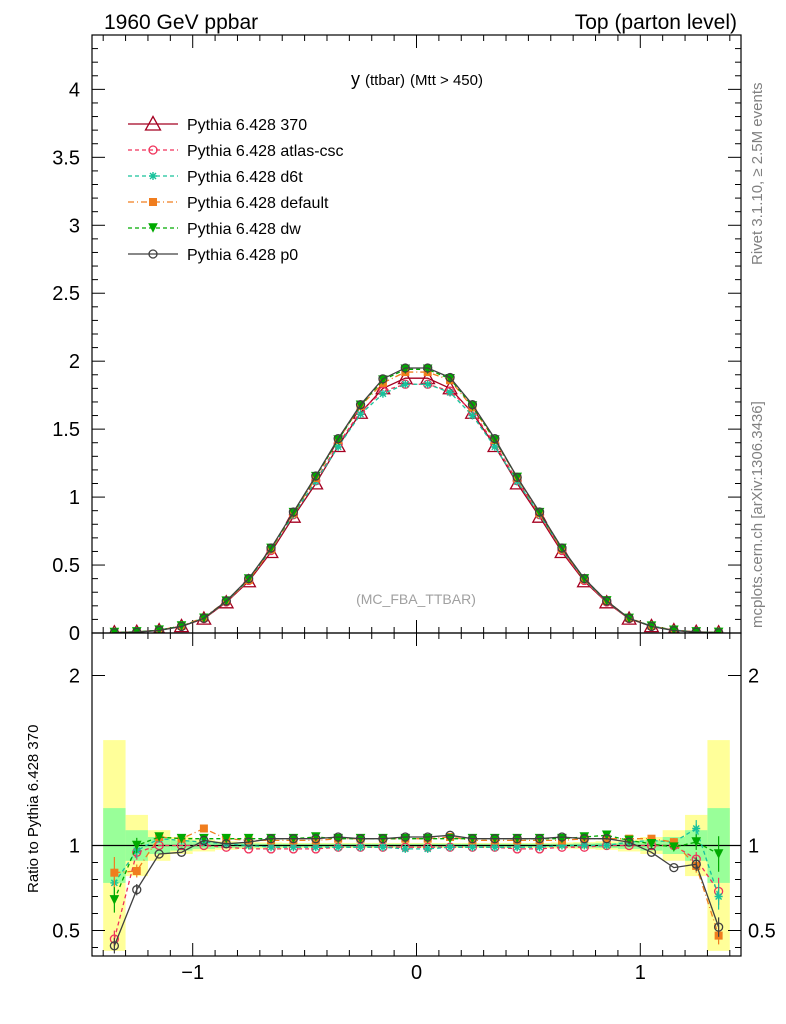 The height and width of the screenshot is (1024, 786). Describe the element at coordinates (757, 514) in the screenshot. I see `mcplots-label: mcplots.cern.ch [arXiv:1306.3436]` at that location.